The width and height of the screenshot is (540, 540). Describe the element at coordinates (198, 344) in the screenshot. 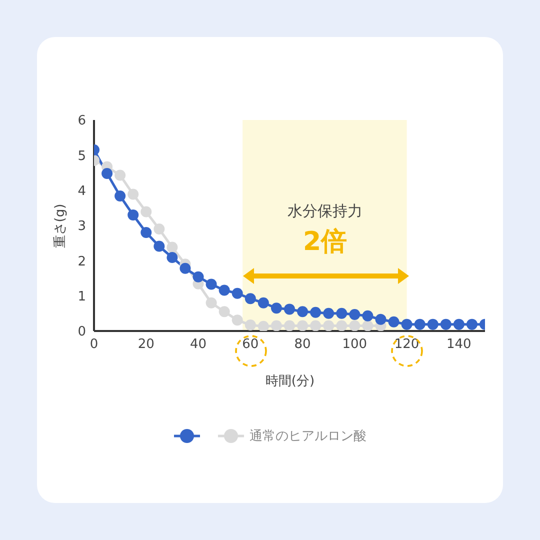

I see `x-tick-label: 40` at that location.